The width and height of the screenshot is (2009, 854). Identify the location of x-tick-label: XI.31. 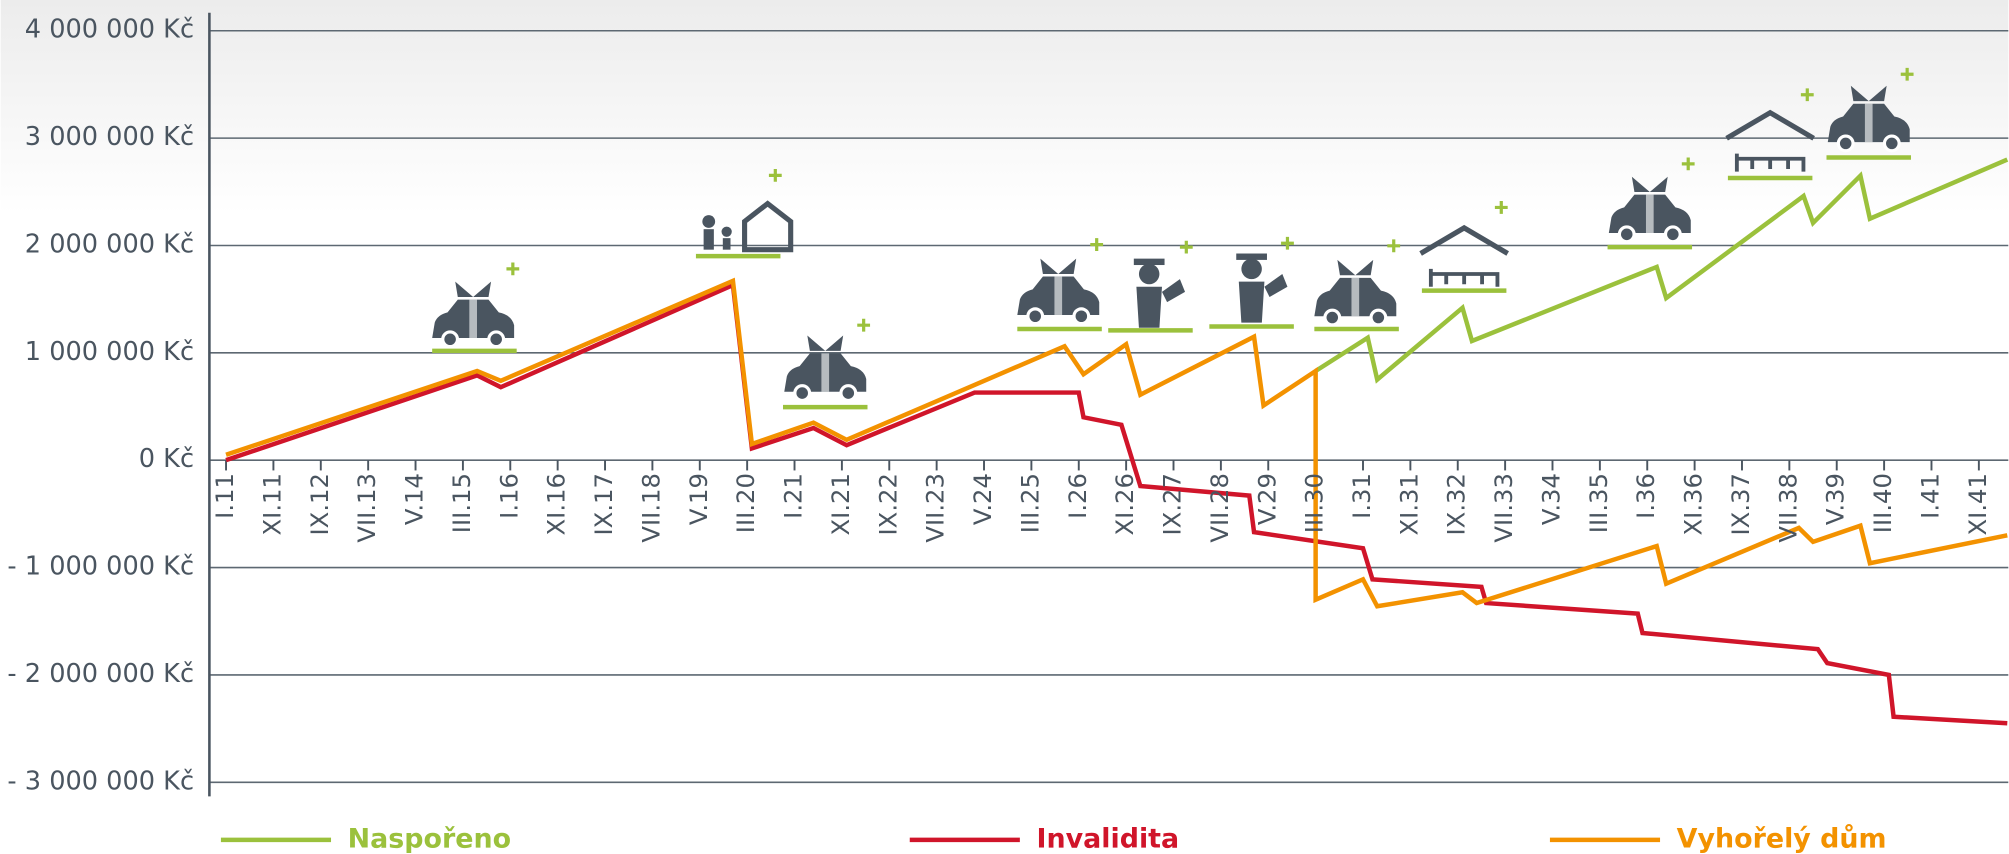
(1408, 504).